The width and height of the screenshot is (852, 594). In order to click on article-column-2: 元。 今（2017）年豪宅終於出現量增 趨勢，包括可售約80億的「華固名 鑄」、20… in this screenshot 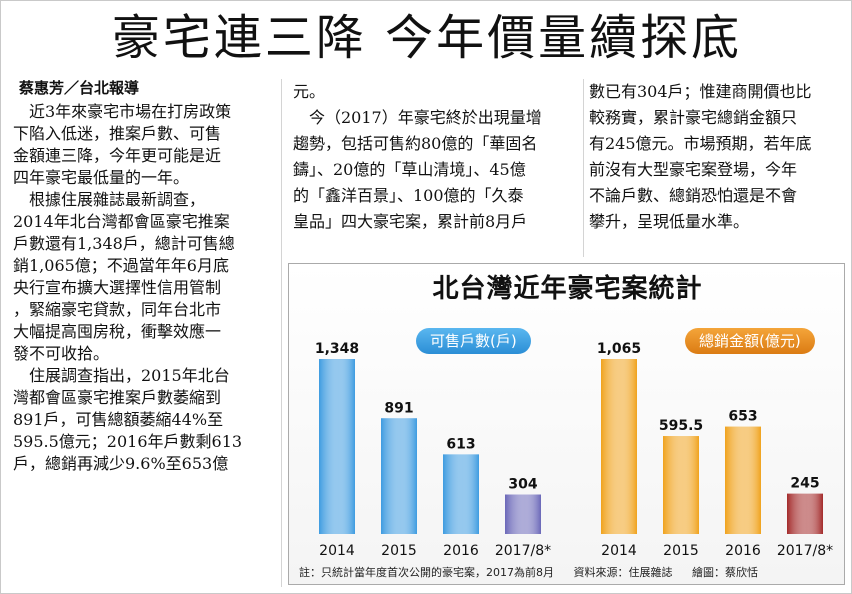, I will do `click(438, 157)`.